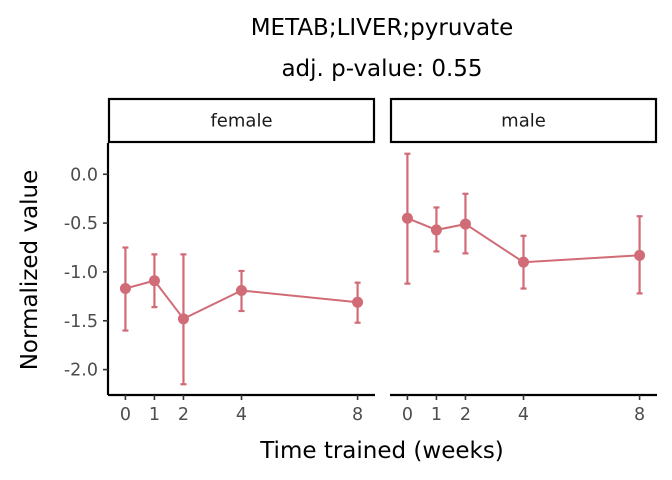 This screenshot has width=672, height=480. I want to click on x-tick-label-female-0: 0, so click(125, 415).